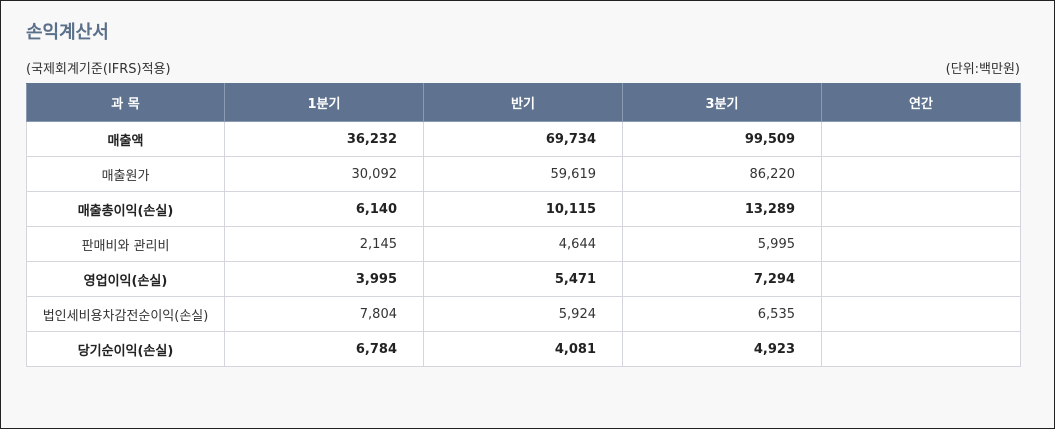  I want to click on table-row: 매출액 36,232 69,734 99,509, so click(523, 139).